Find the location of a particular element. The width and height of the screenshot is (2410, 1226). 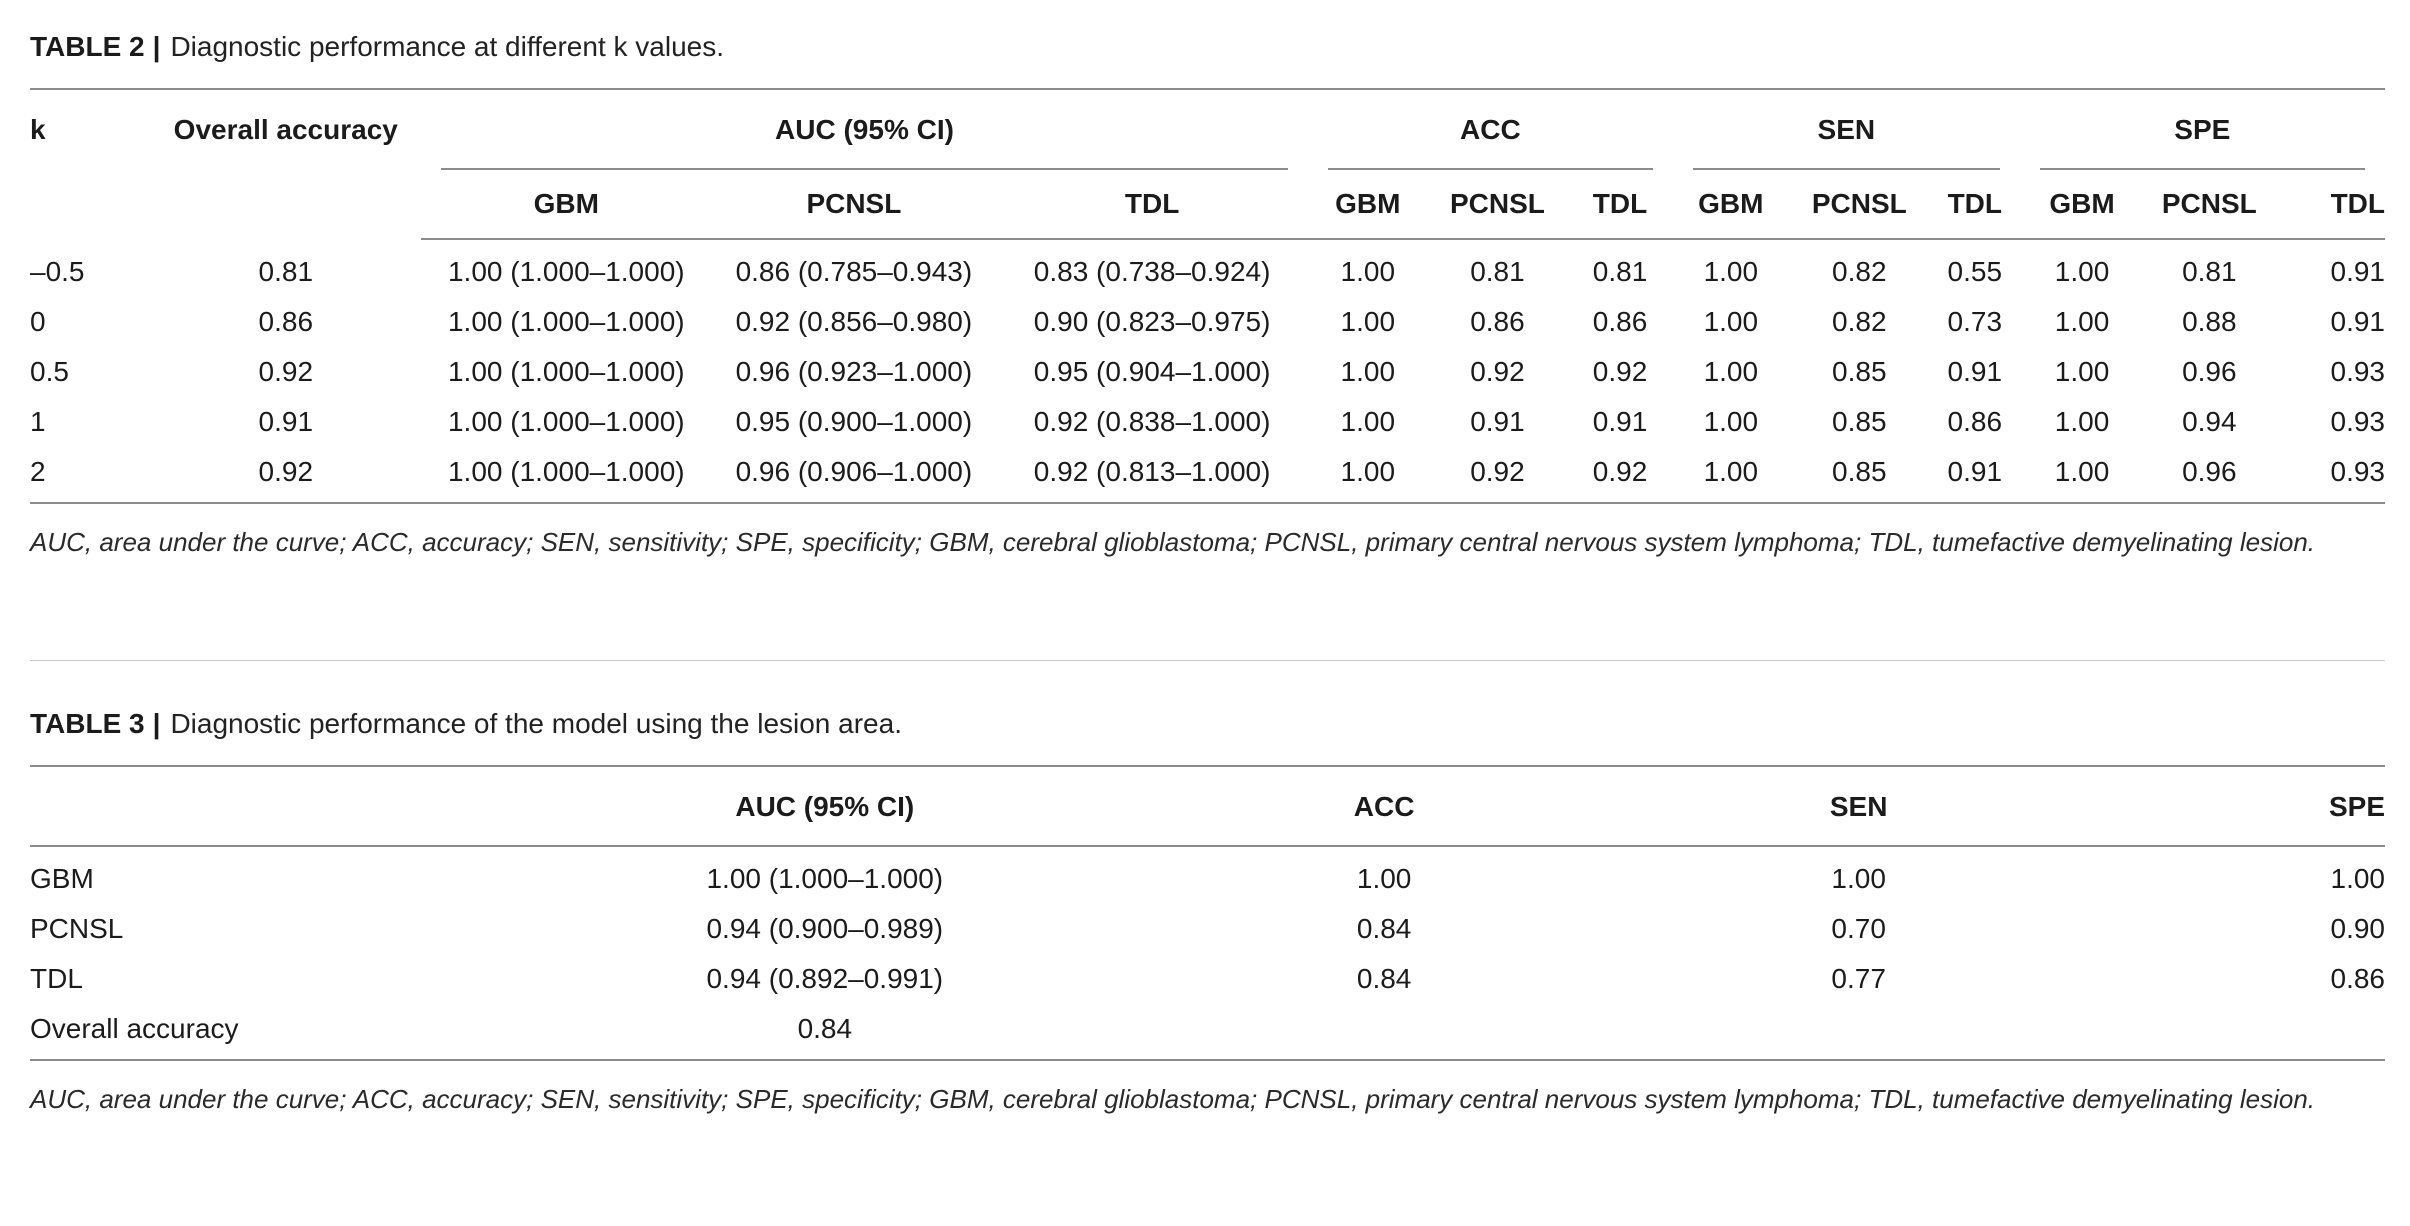

cell-spe-tdl: 0.91 is located at coordinates (2358, 321).